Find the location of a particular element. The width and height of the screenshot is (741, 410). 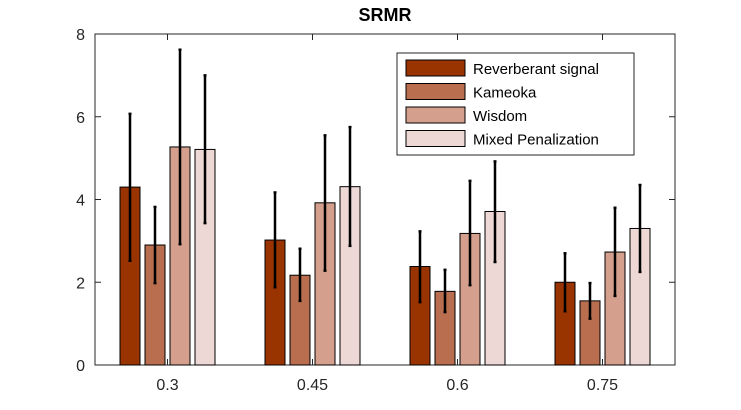

legend-label: Wisdom is located at coordinates (500, 116).